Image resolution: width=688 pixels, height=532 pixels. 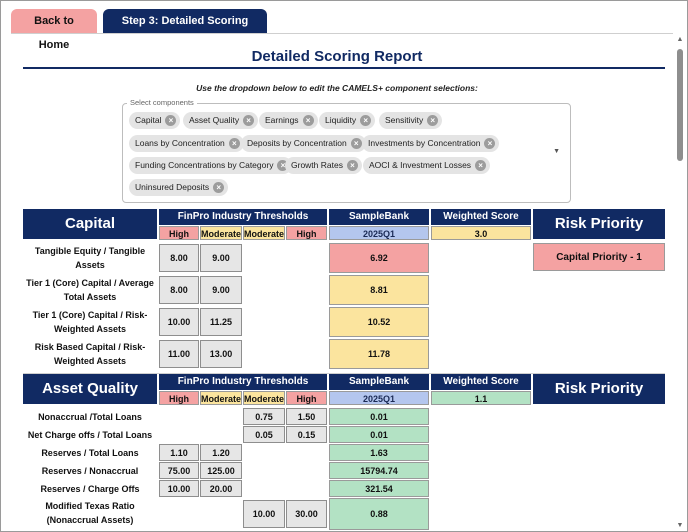 I want to click on thresholds-header: FinPro Industry Thresholds, so click(x=243, y=382).